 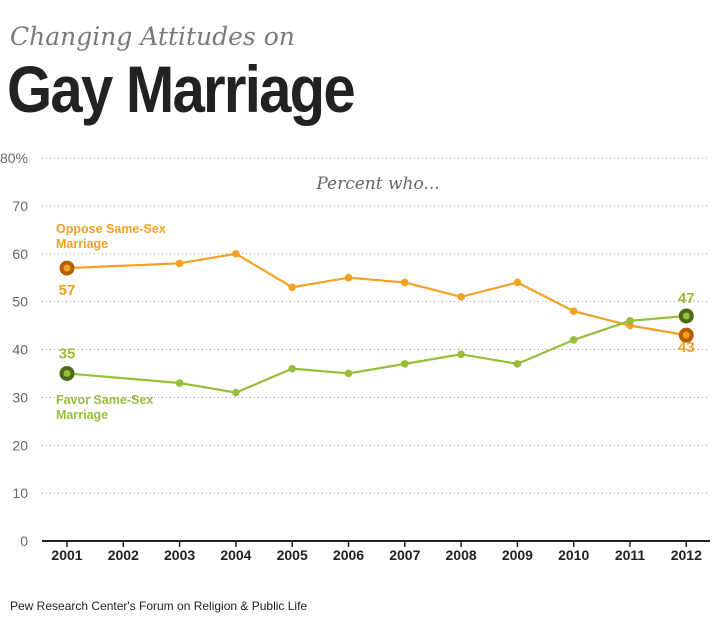 What do you see at coordinates (20, 493) in the screenshot?
I see `y-tick-label: 10` at bounding box center [20, 493].